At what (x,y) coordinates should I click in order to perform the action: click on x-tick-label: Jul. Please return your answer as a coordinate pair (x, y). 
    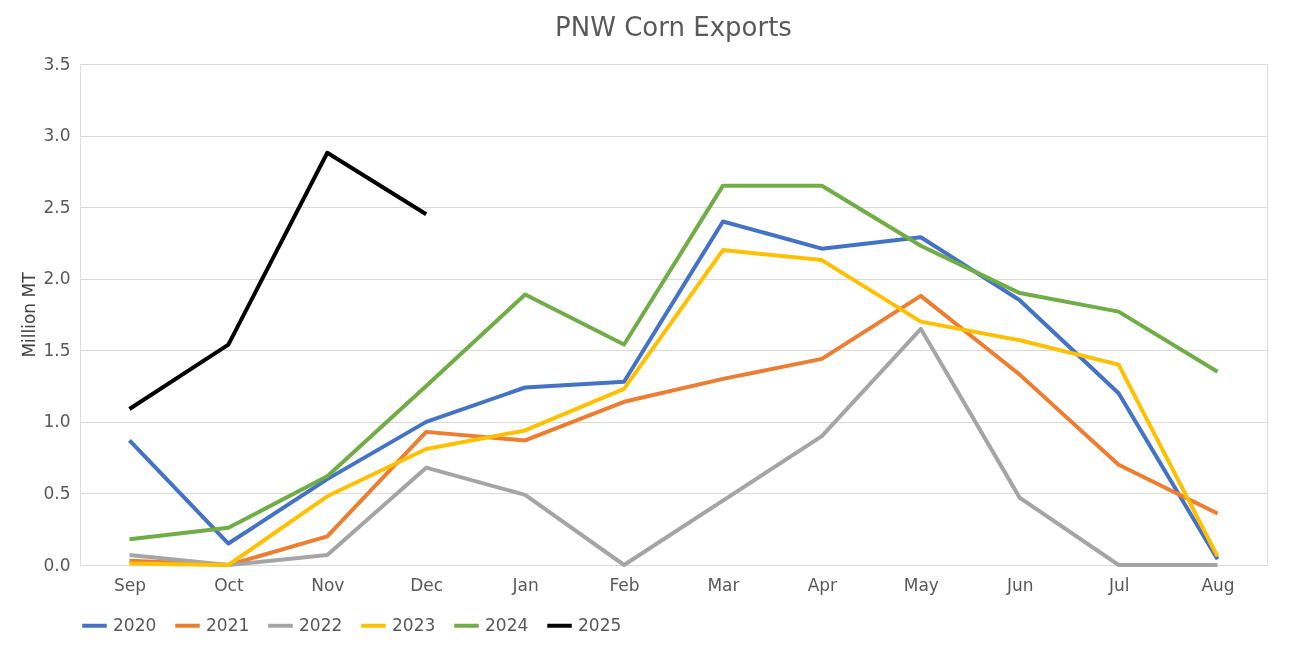
    Looking at the image, I should click on (1118, 584).